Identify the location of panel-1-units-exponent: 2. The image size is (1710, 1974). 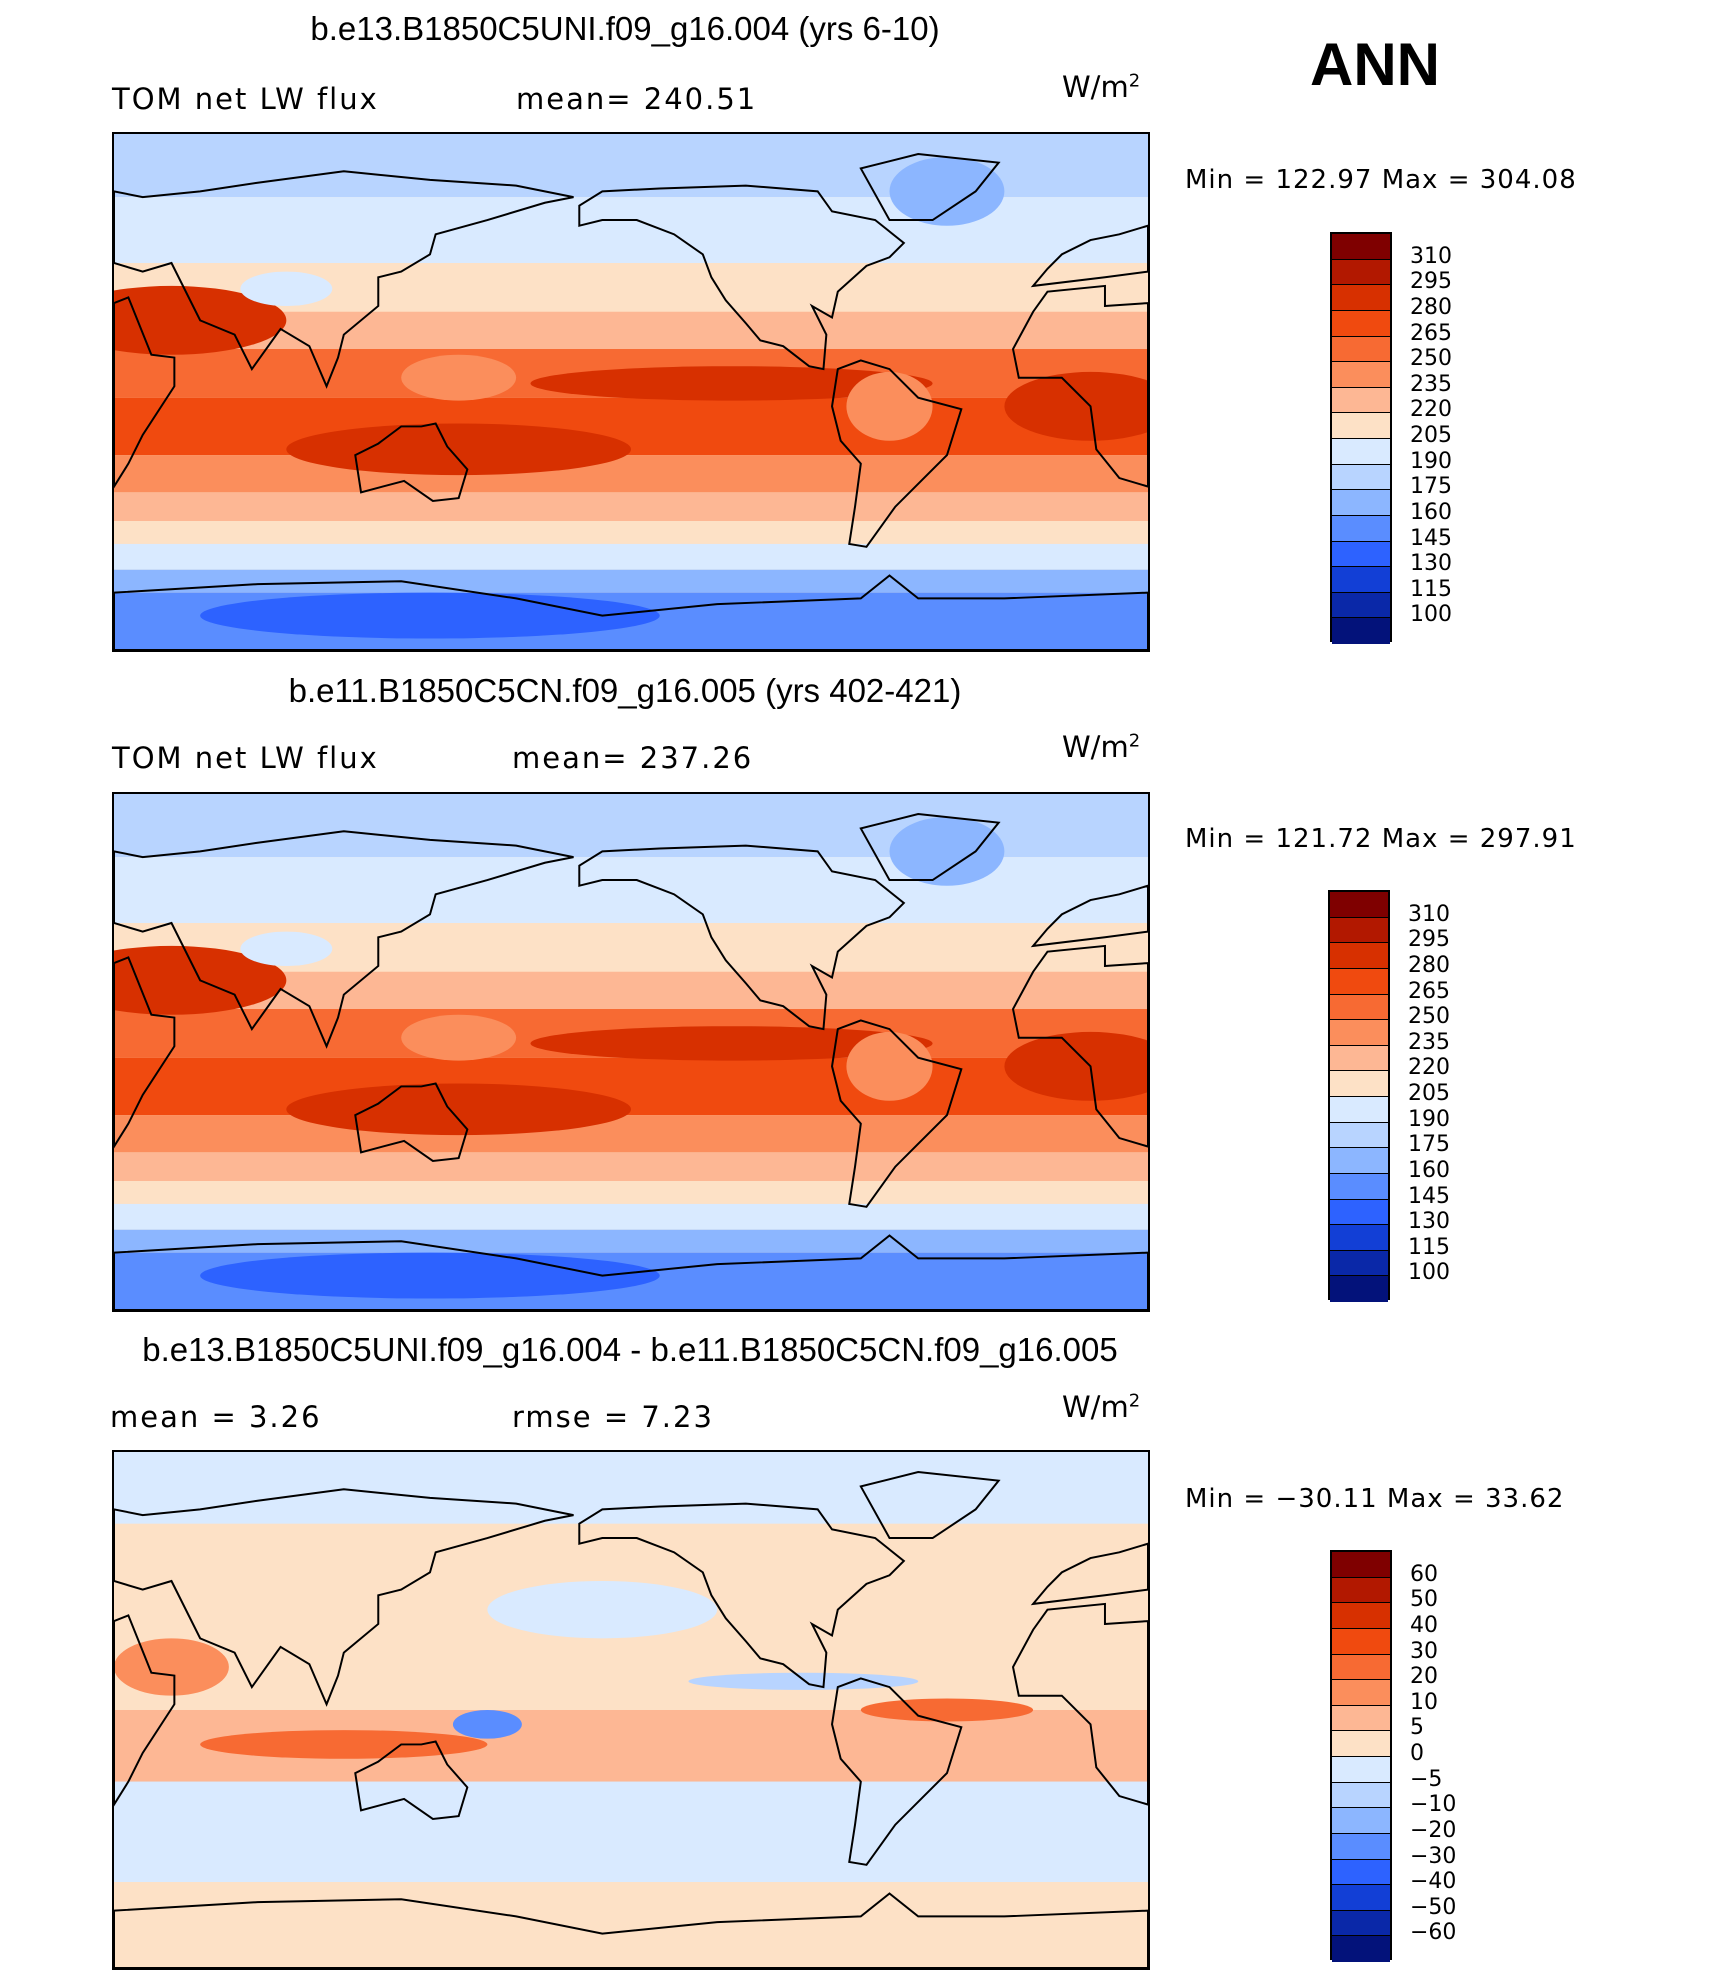
(1134, 81).